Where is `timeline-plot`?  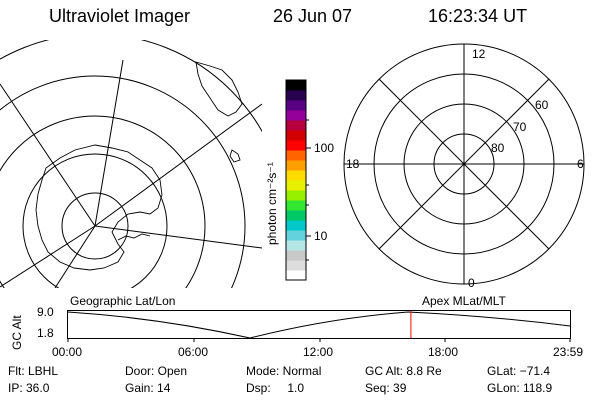 timeline-plot is located at coordinates (319, 326).